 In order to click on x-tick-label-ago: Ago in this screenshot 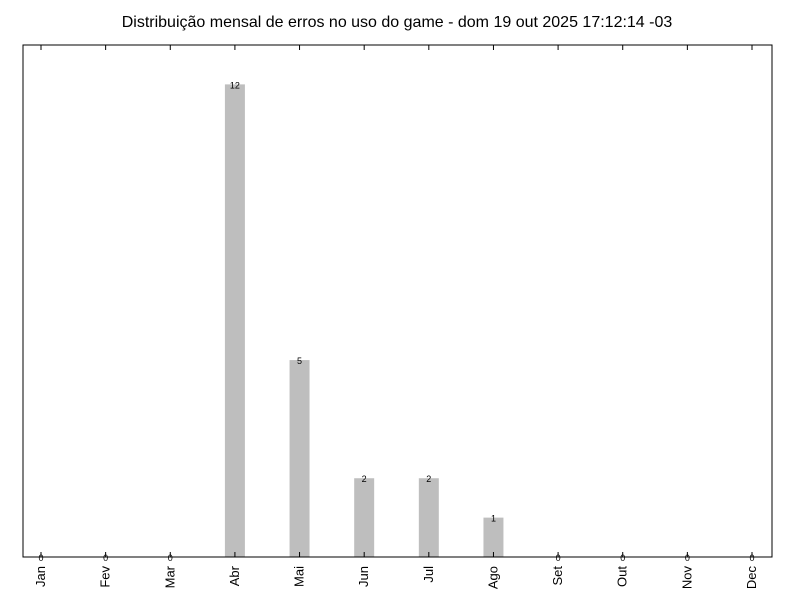, I will do `click(492, 577)`.